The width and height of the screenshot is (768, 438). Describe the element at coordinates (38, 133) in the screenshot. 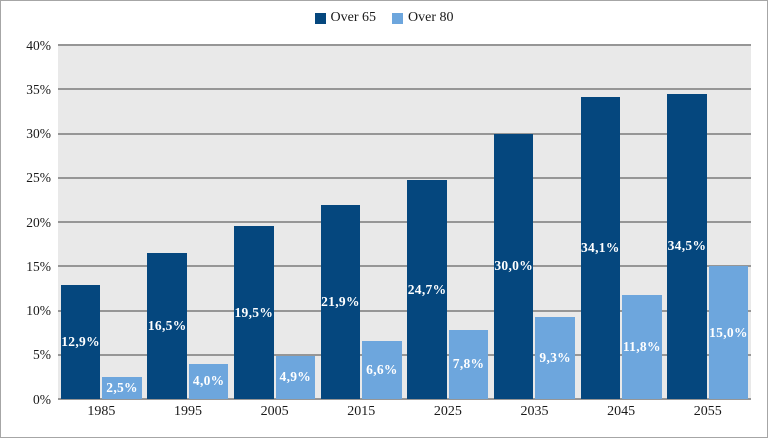

I see `y-tick-label: 30%` at that location.